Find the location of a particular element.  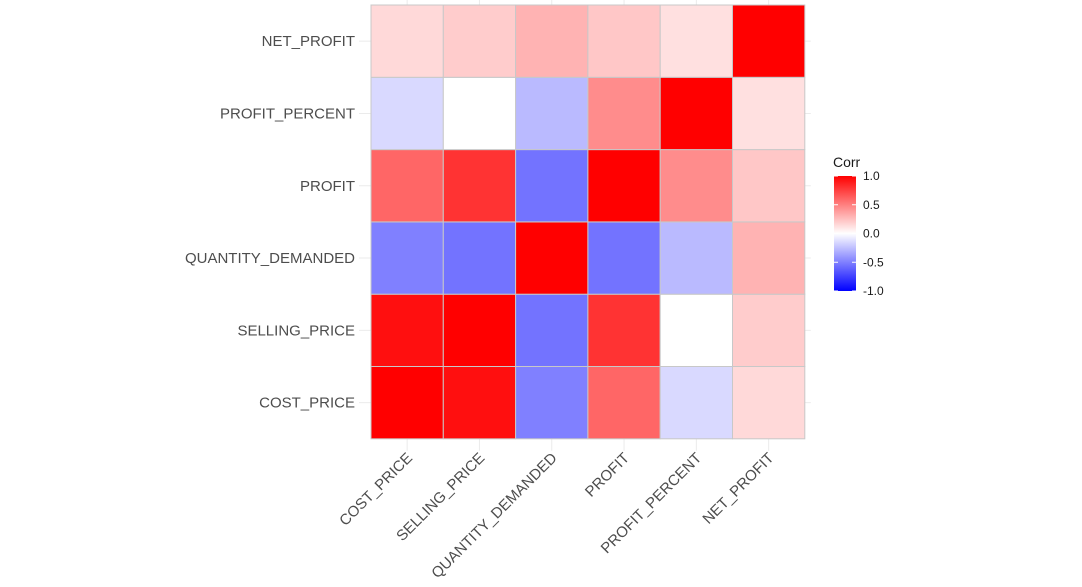

heatmap-cell-quantity_demanded-profit_percent is located at coordinates (552, 113).